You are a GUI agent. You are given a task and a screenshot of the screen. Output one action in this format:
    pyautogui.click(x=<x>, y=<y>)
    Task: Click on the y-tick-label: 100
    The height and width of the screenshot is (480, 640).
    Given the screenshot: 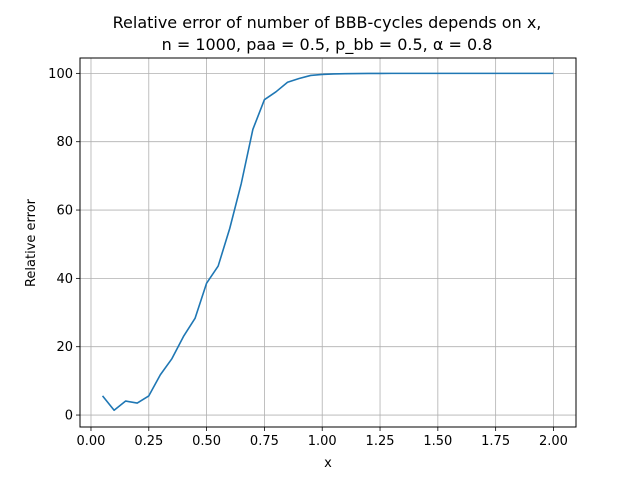 What is the action you would take?
    pyautogui.click(x=60, y=74)
    